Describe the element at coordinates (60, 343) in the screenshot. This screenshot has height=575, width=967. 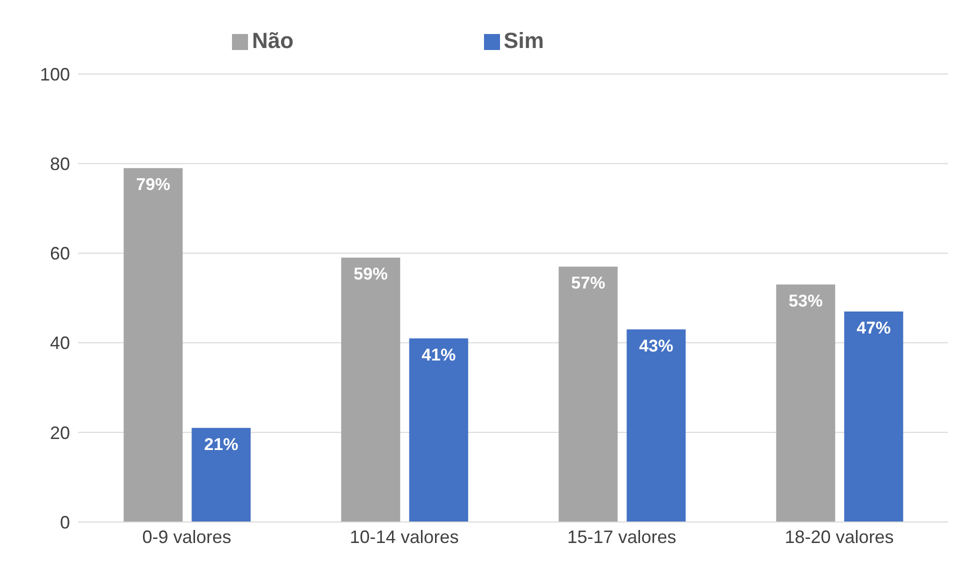
I see `y-tick-label: 40` at that location.